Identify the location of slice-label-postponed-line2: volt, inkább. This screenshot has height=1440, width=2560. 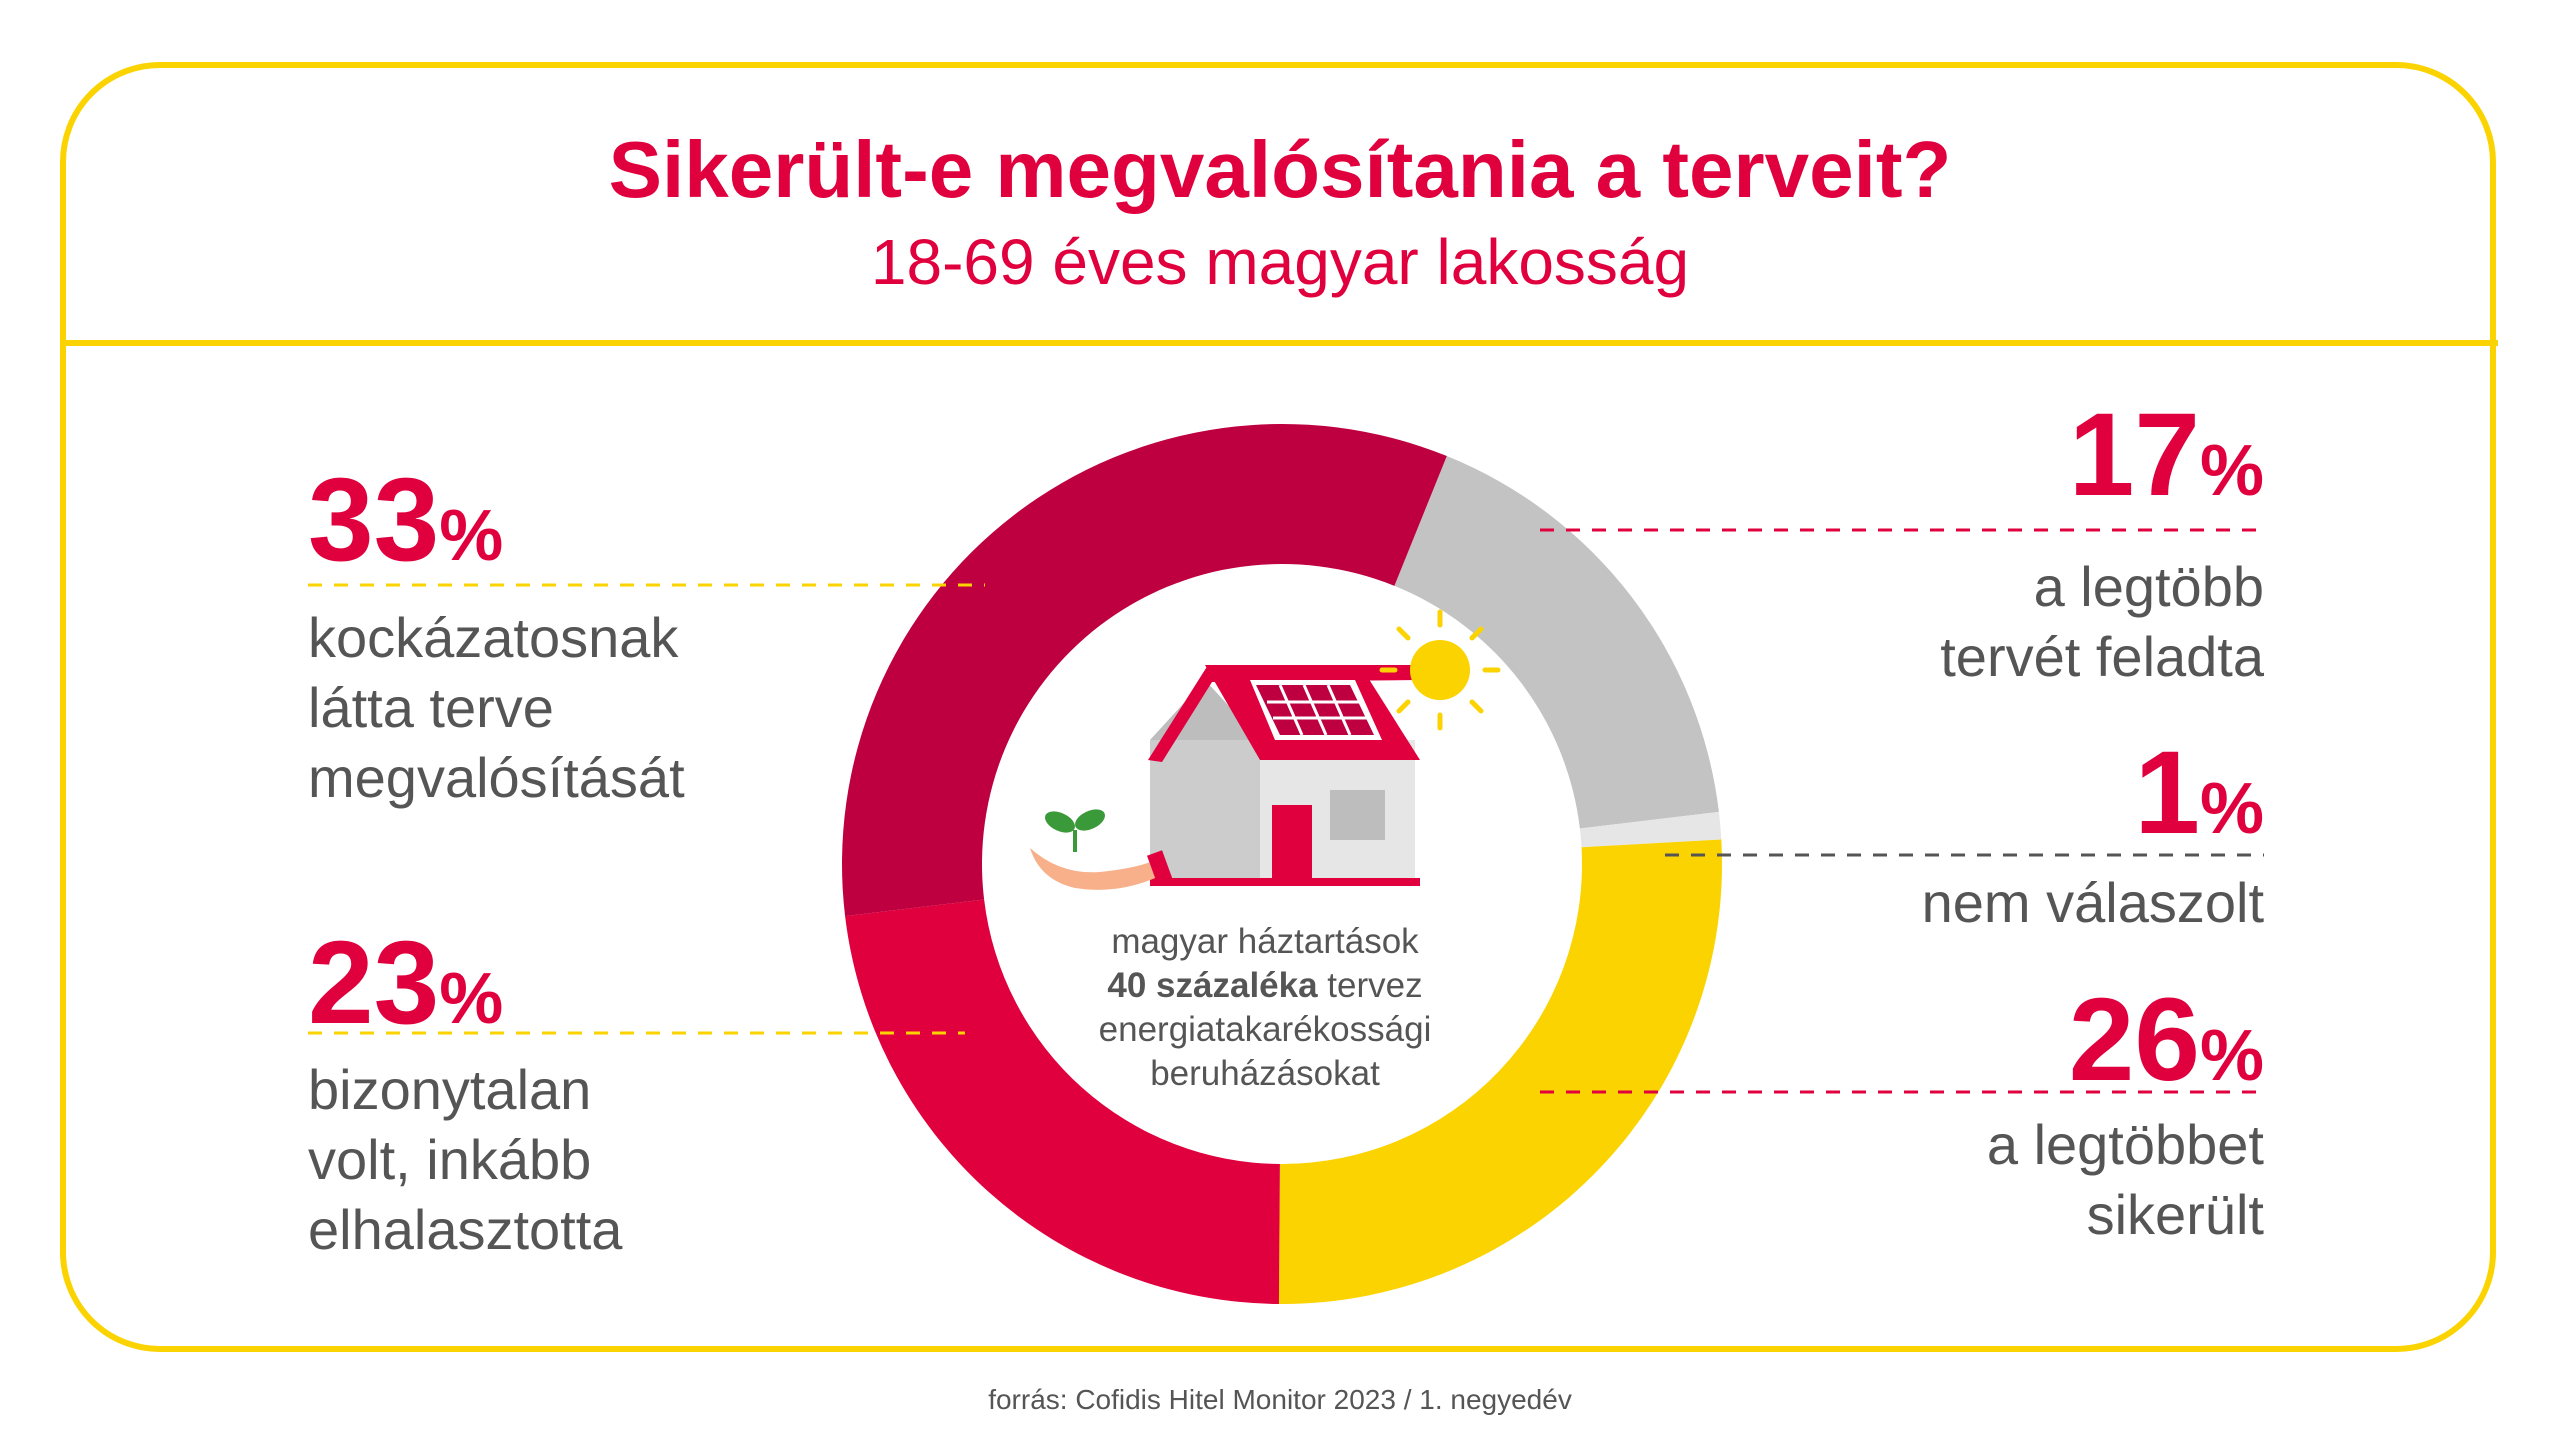
(450, 1159).